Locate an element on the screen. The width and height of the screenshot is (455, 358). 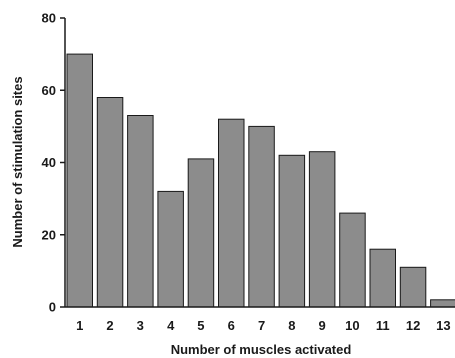
x-tick-label: 8 is located at coordinates (291, 325).